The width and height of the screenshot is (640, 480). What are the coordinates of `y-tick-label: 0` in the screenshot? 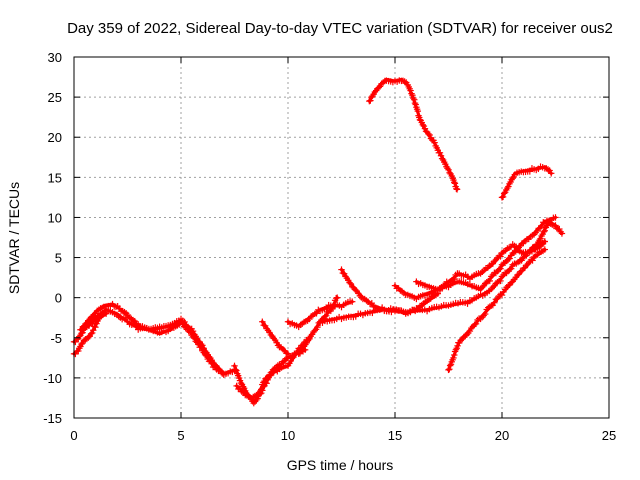 It's located at (58, 298).